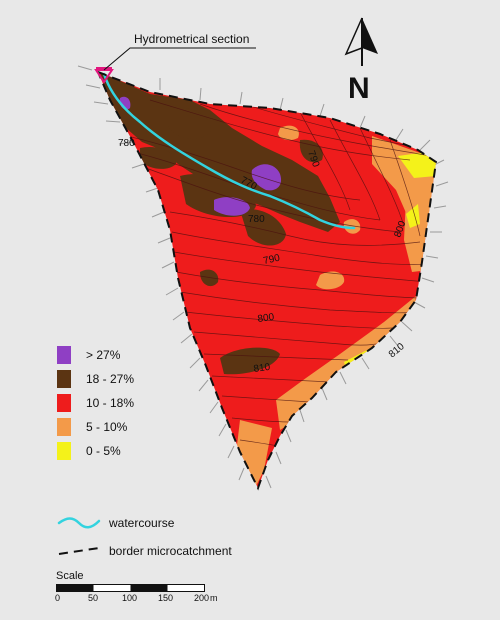  What do you see at coordinates (200, 156) in the screenshot?
I see `class-gt27-patches` at bounding box center [200, 156].